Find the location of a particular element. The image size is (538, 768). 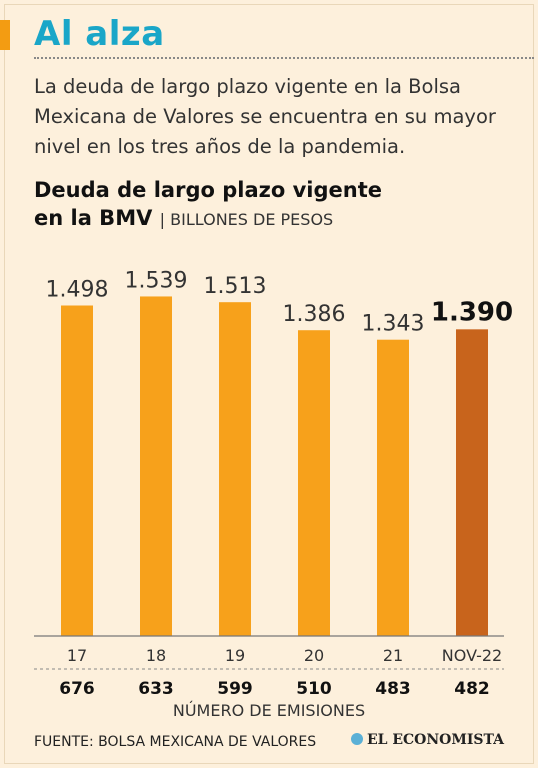

emissions-value-0: 676 is located at coordinates (77, 689).